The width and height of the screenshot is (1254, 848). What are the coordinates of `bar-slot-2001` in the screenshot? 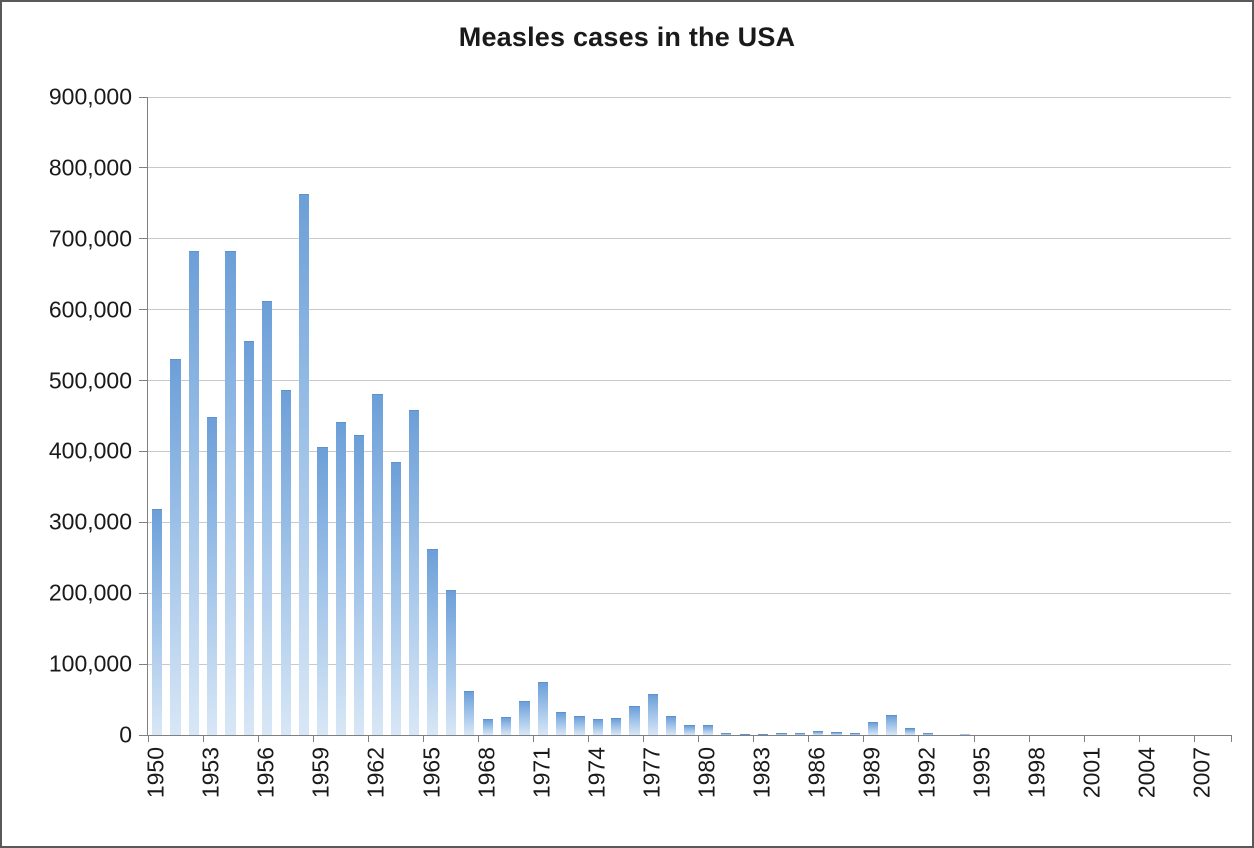 It's located at (1093, 416).